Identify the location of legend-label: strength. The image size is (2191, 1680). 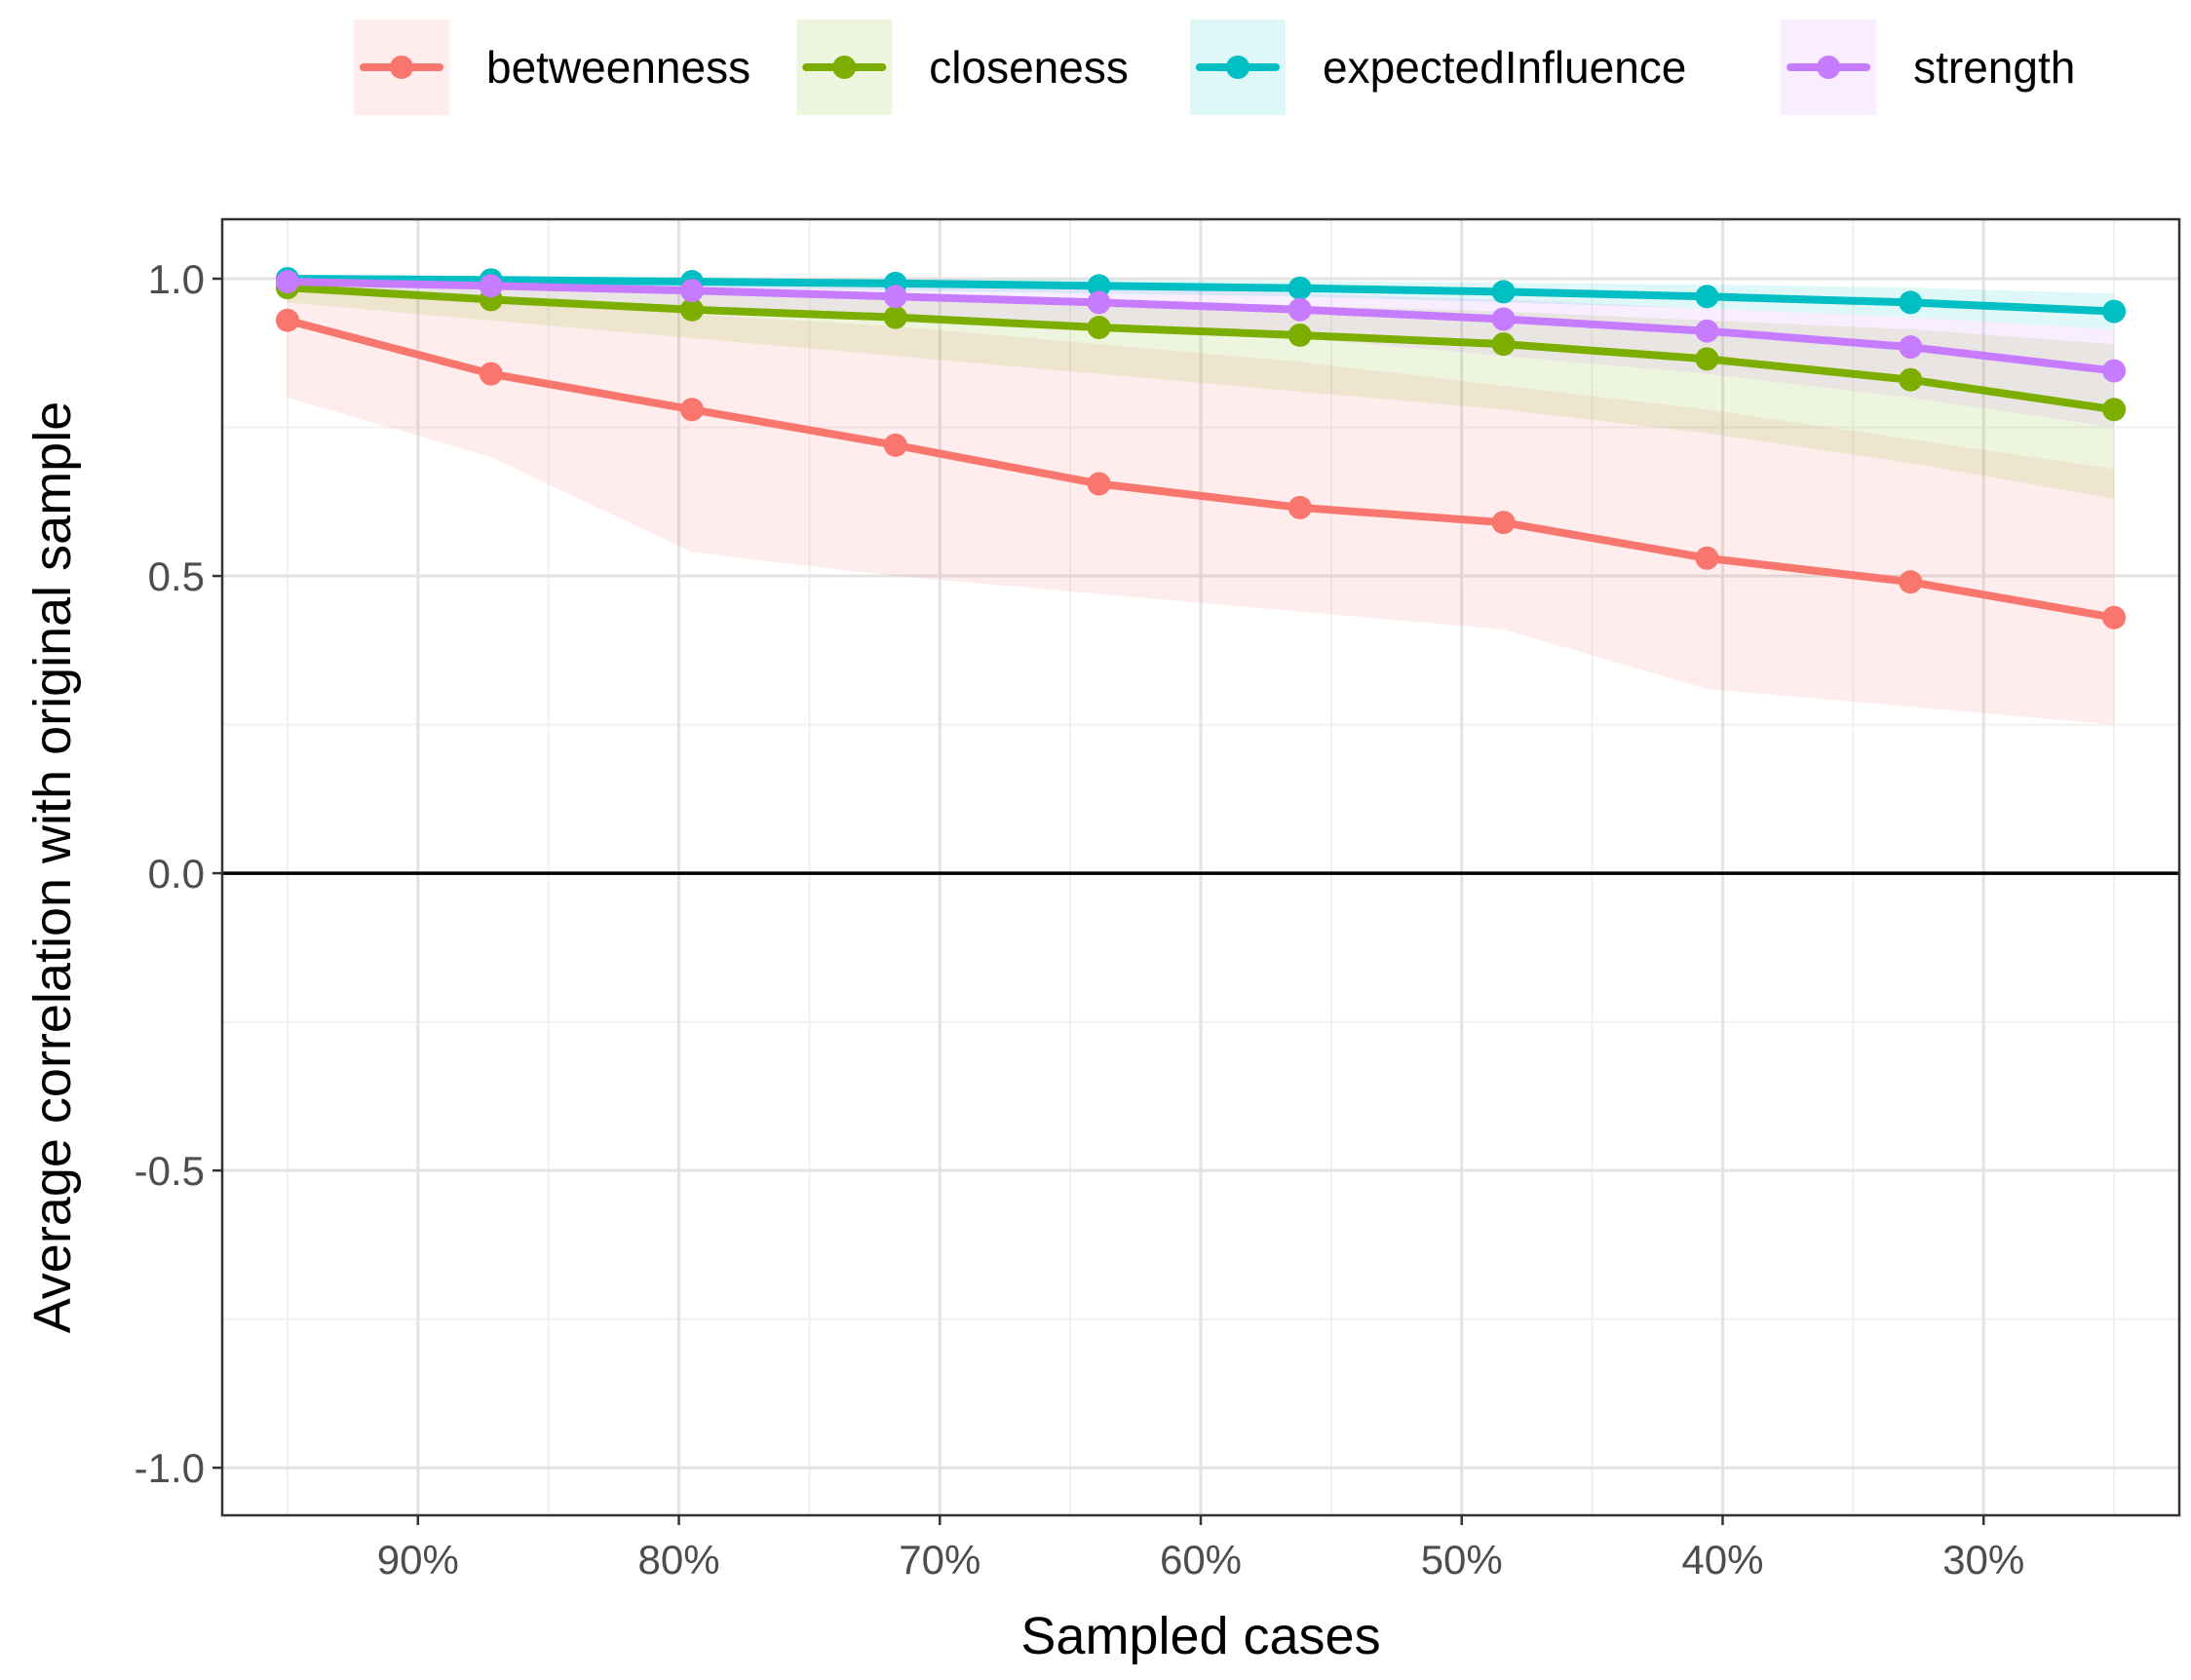
(1994, 67).